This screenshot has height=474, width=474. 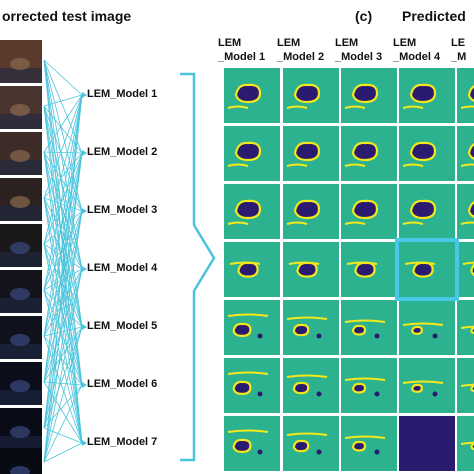 What do you see at coordinates (198, 267) in the screenshot?
I see `output-brace` at bounding box center [198, 267].